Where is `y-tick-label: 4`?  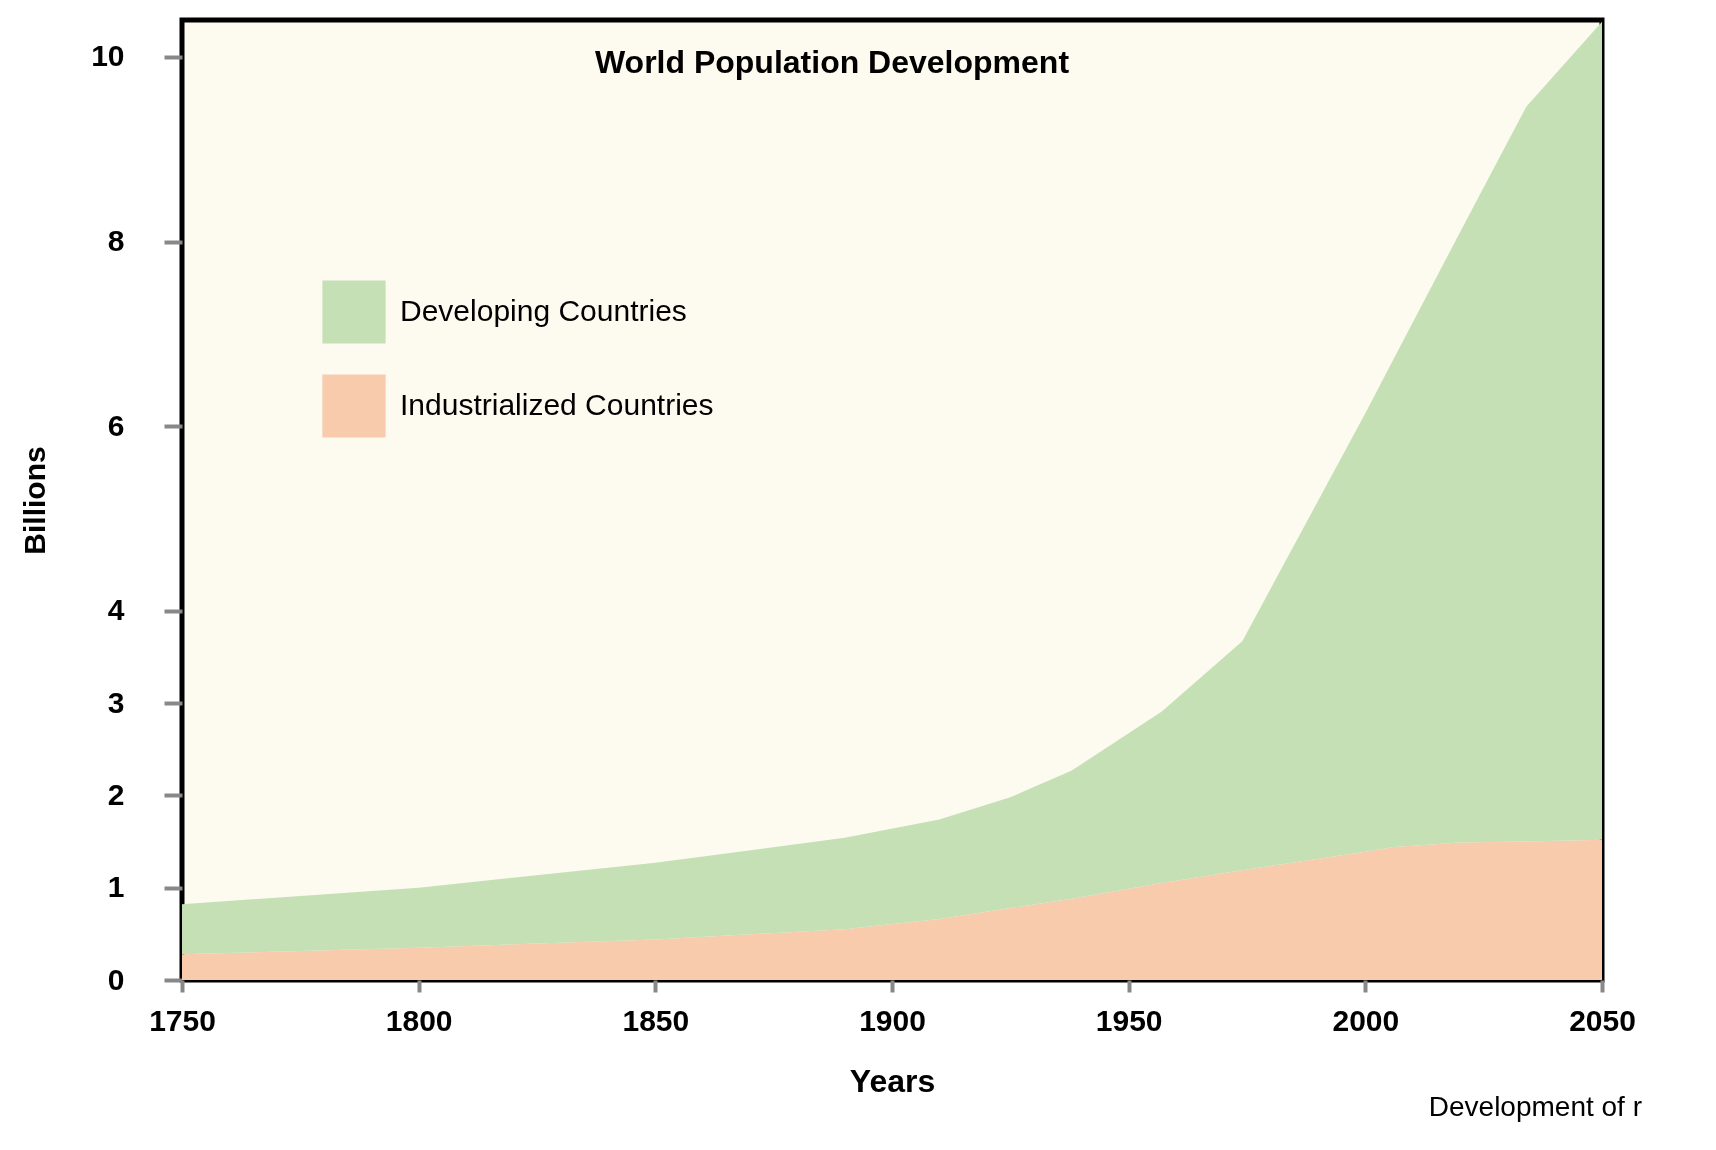 y-tick-label: 4 is located at coordinates (116, 610).